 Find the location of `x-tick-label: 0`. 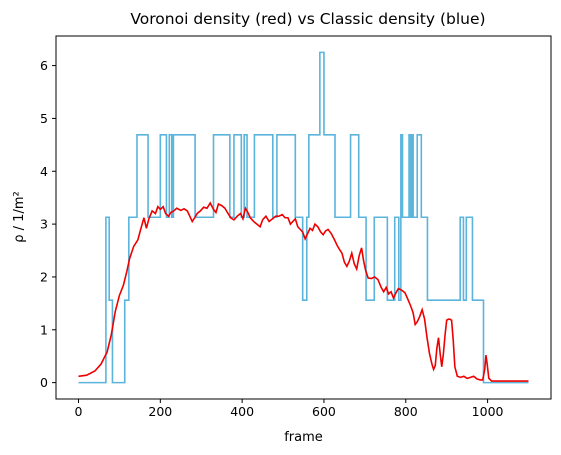

x-tick-label: 0 is located at coordinates (79, 411).